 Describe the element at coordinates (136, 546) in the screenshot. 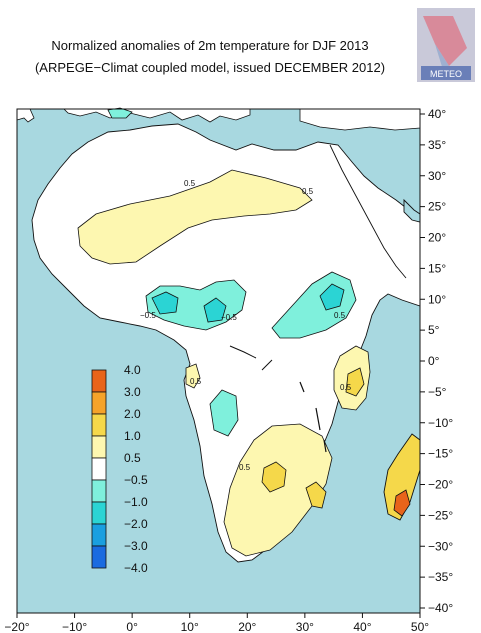

I see `colorbar-label: −3.0` at that location.